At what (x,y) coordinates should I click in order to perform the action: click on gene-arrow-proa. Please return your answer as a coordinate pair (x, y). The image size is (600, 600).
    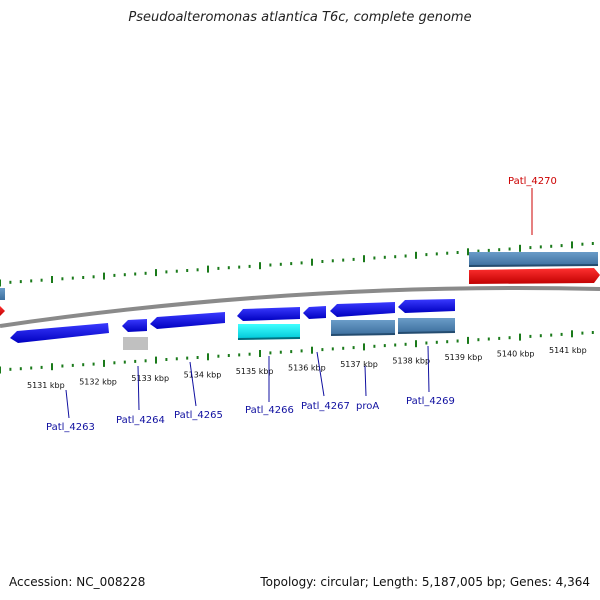
    Looking at the image, I should click on (362, 309).